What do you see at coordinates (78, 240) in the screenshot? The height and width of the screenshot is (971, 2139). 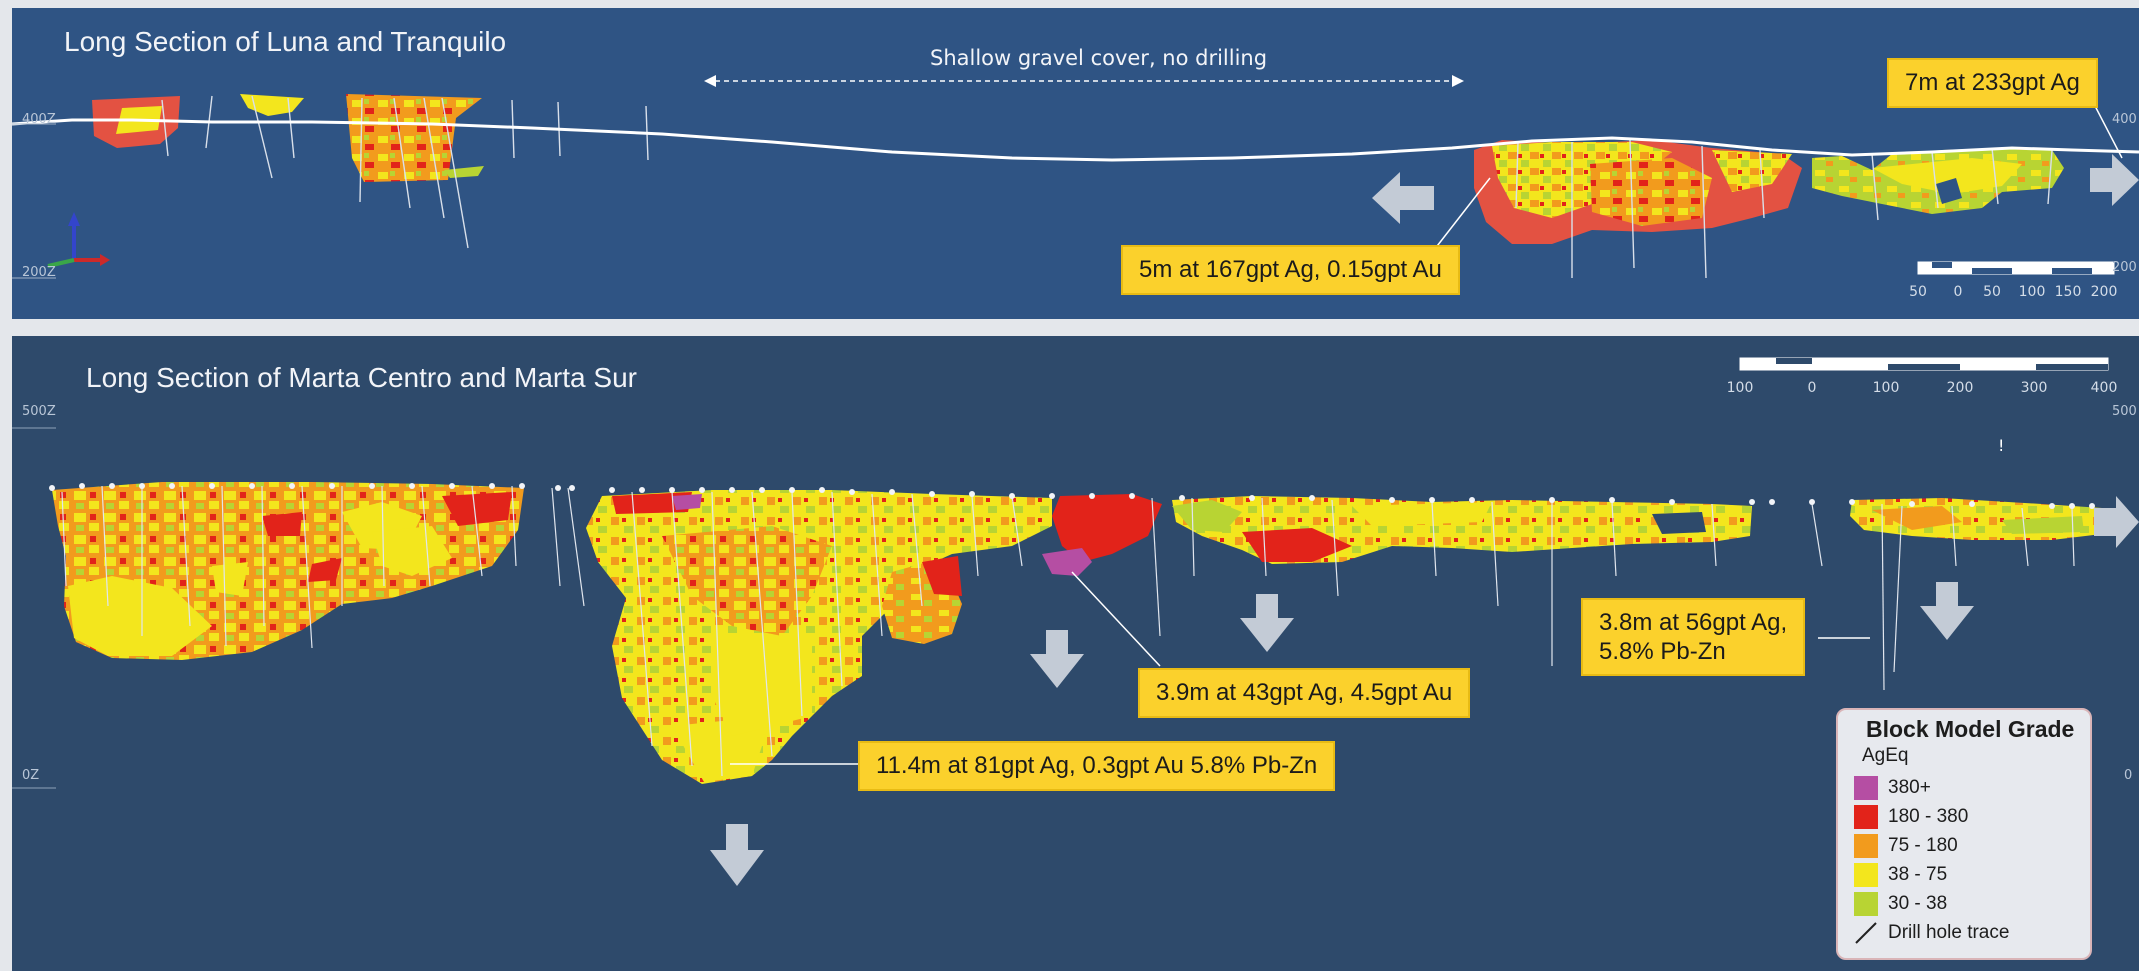 I see `axis-triad-icon` at bounding box center [78, 240].